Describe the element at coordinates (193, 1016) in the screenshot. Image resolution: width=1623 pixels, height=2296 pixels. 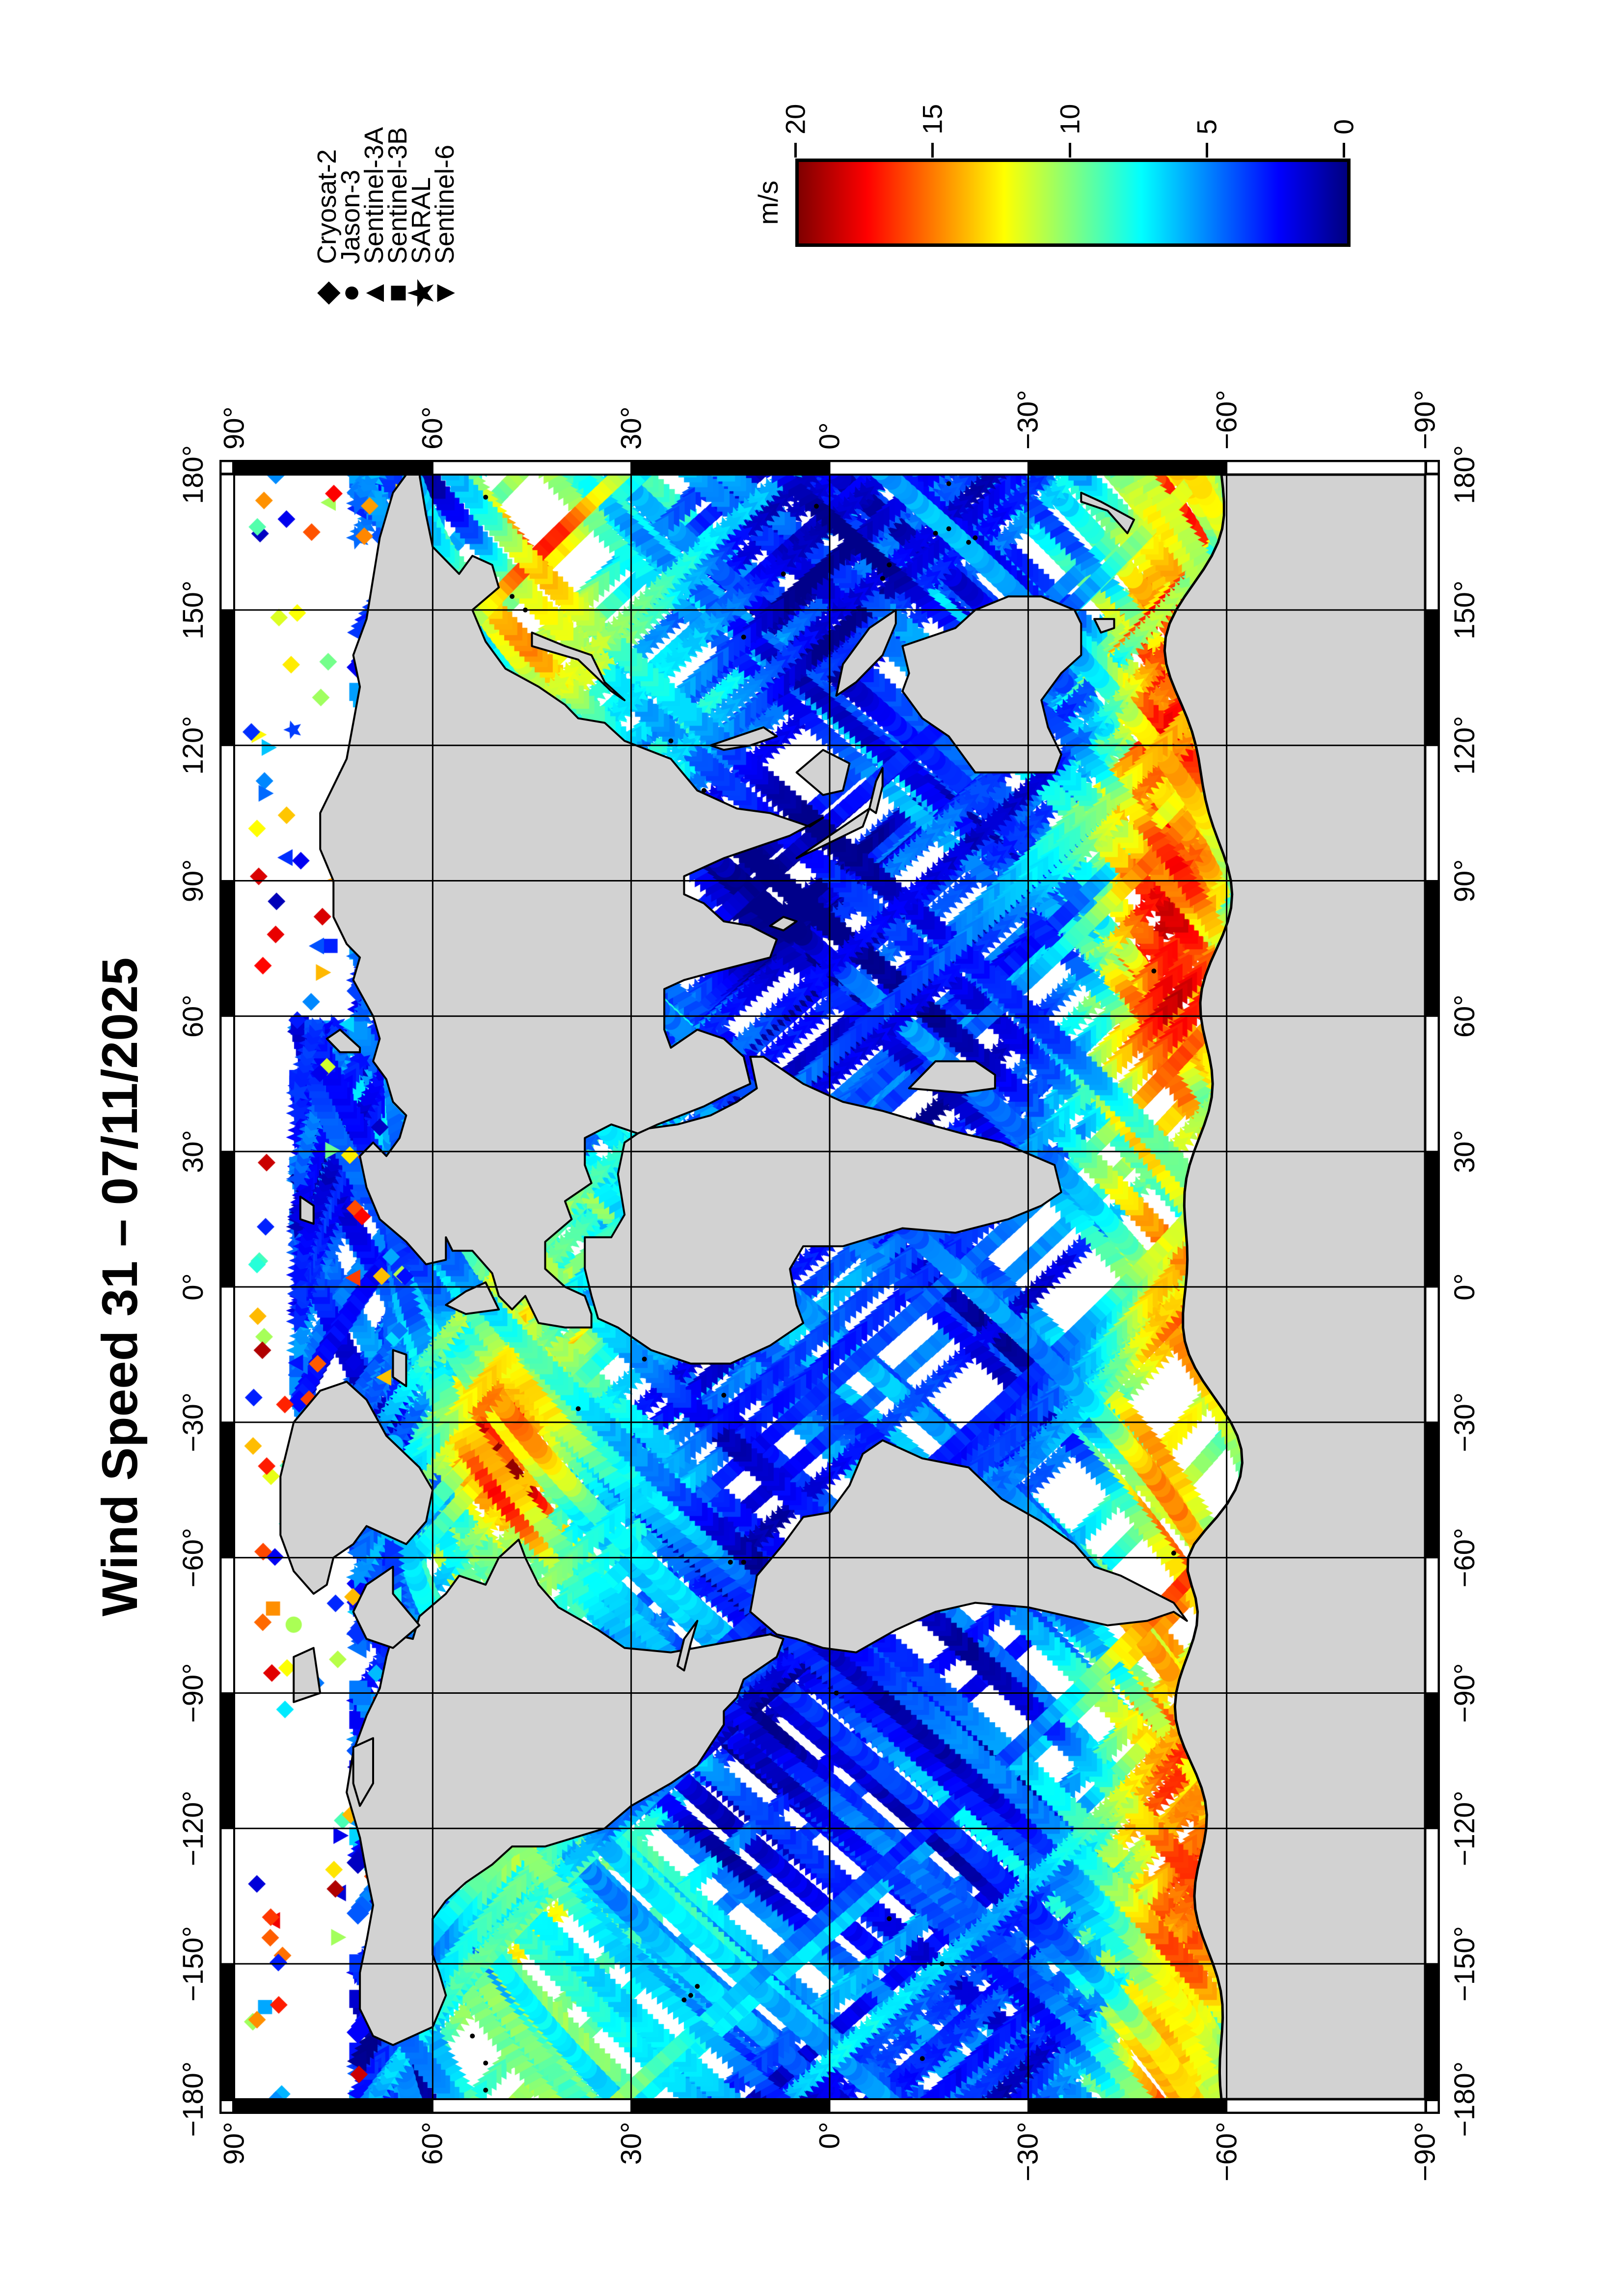
I see `lon-tick-label-top: 60°` at that location.